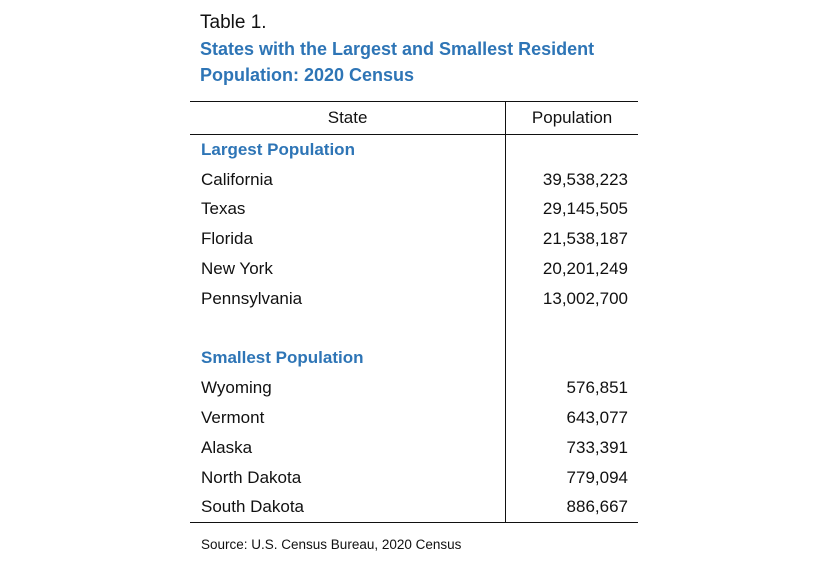  I want to click on state-cell: South Dakota, so click(348, 508).